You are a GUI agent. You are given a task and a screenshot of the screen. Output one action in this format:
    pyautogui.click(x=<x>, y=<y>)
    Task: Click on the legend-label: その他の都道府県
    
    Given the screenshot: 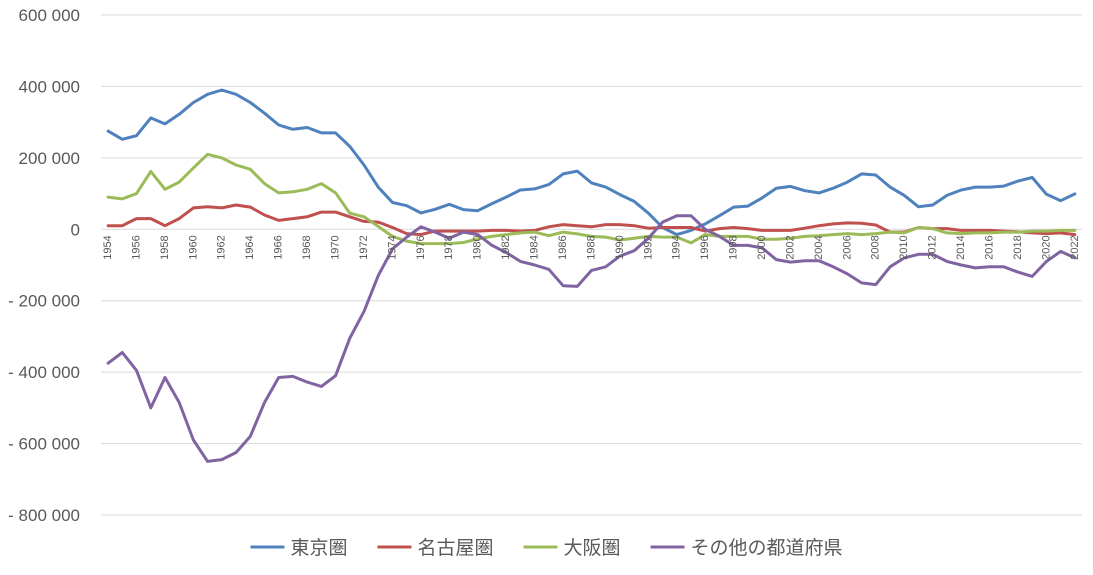 What is the action you would take?
    pyautogui.click(x=767, y=548)
    